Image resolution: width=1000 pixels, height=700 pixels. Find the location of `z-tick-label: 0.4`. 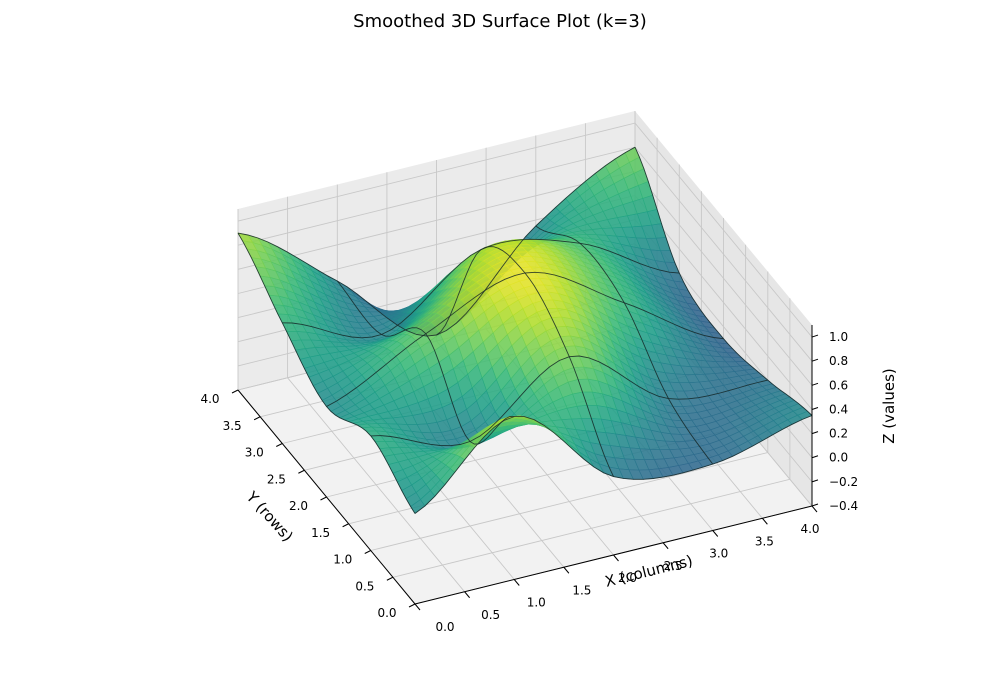

z-tick-label: 0.4 is located at coordinates (838, 409).